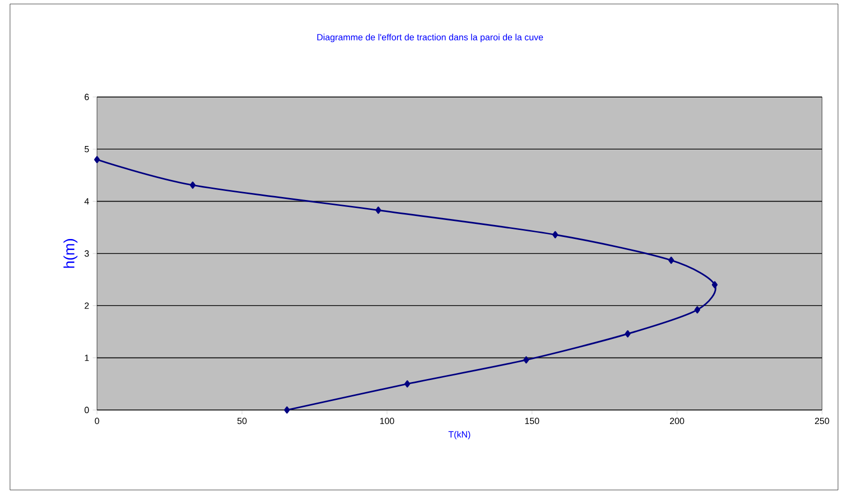 Image resolution: width=842 pixels, height=494 pixels. Describe the element at coordinates (459, 435) in the screenshot. I see `x-axis-title: T(kN)` at that location.